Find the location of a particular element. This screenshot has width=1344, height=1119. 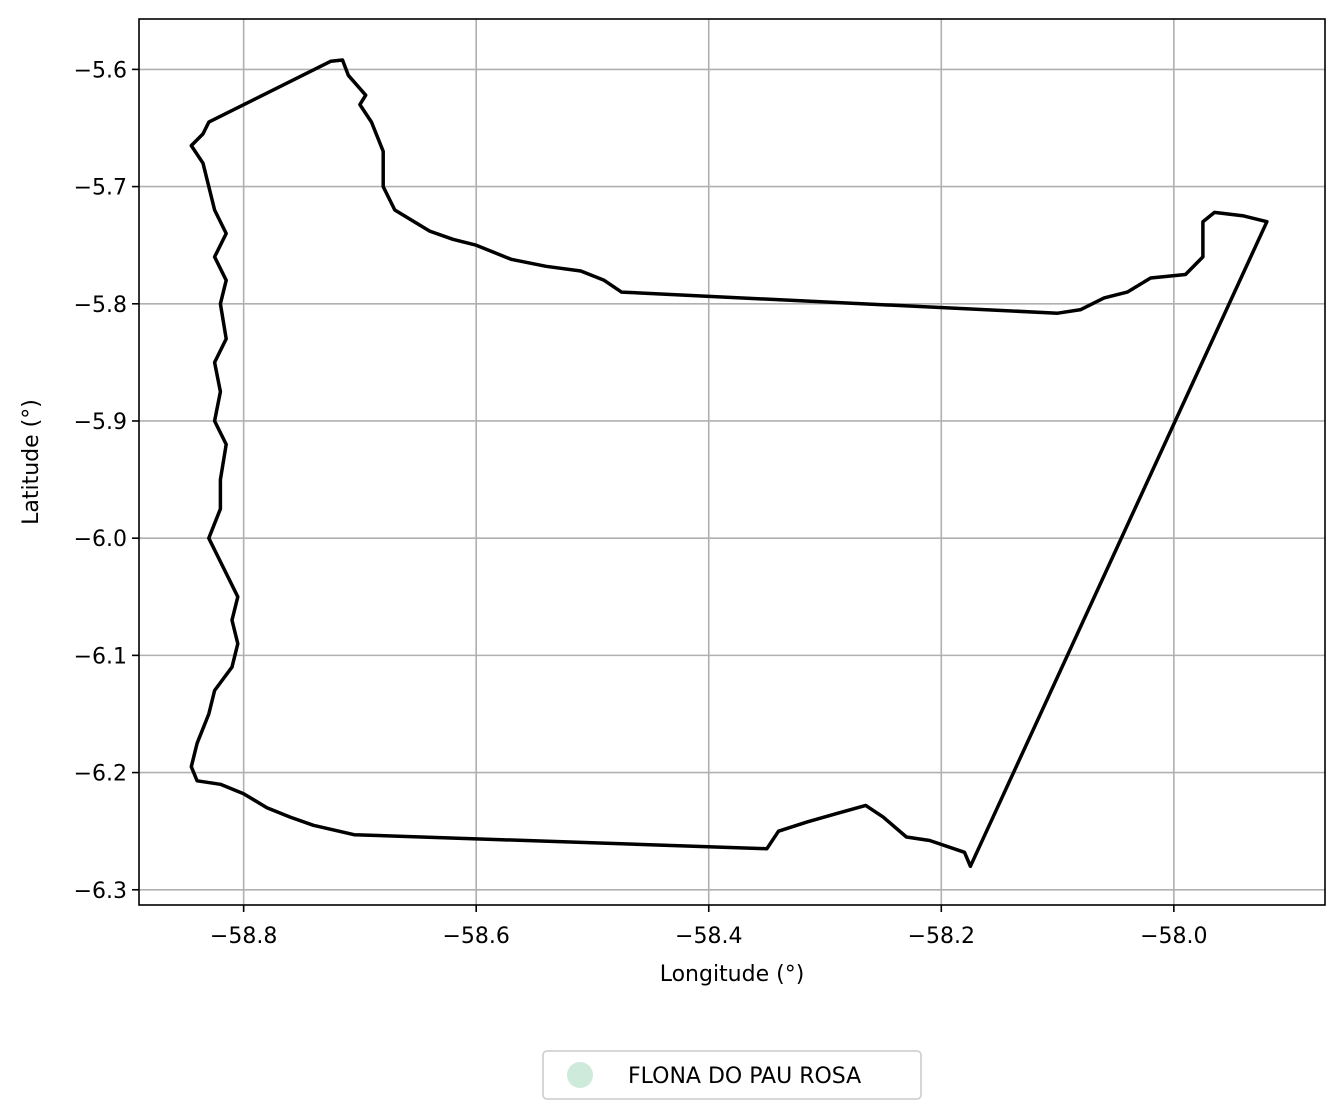

x-tick-label: −58.4 is located at coordinates (708, 936).